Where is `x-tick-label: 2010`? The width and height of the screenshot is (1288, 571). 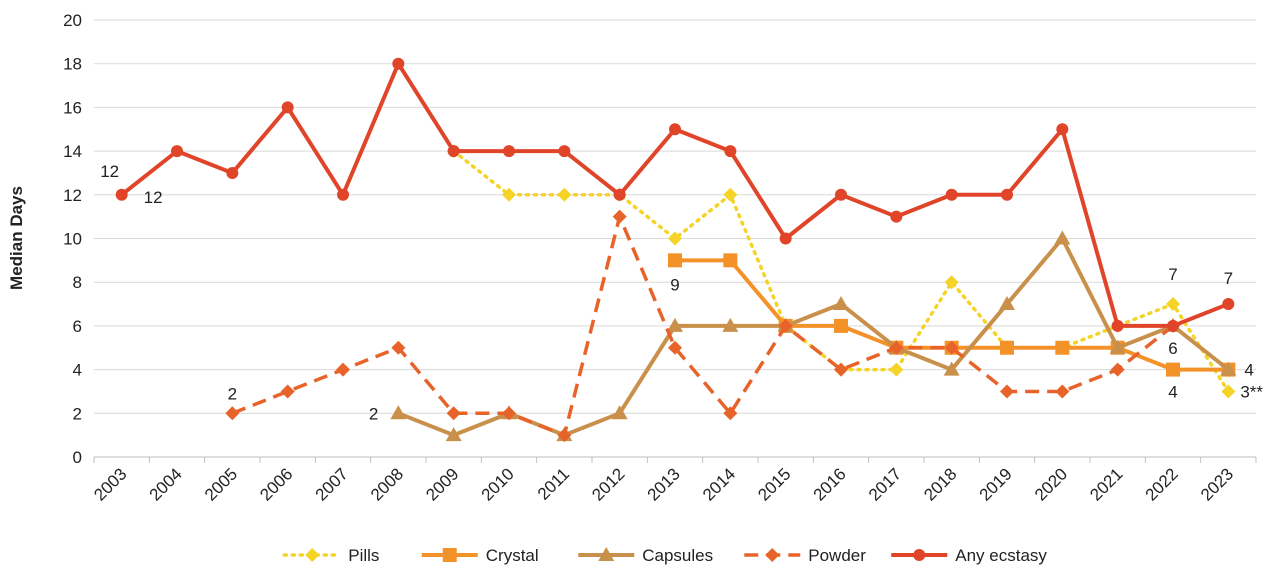 x-tick-label: 2010 is located at coordinates (498, 484).